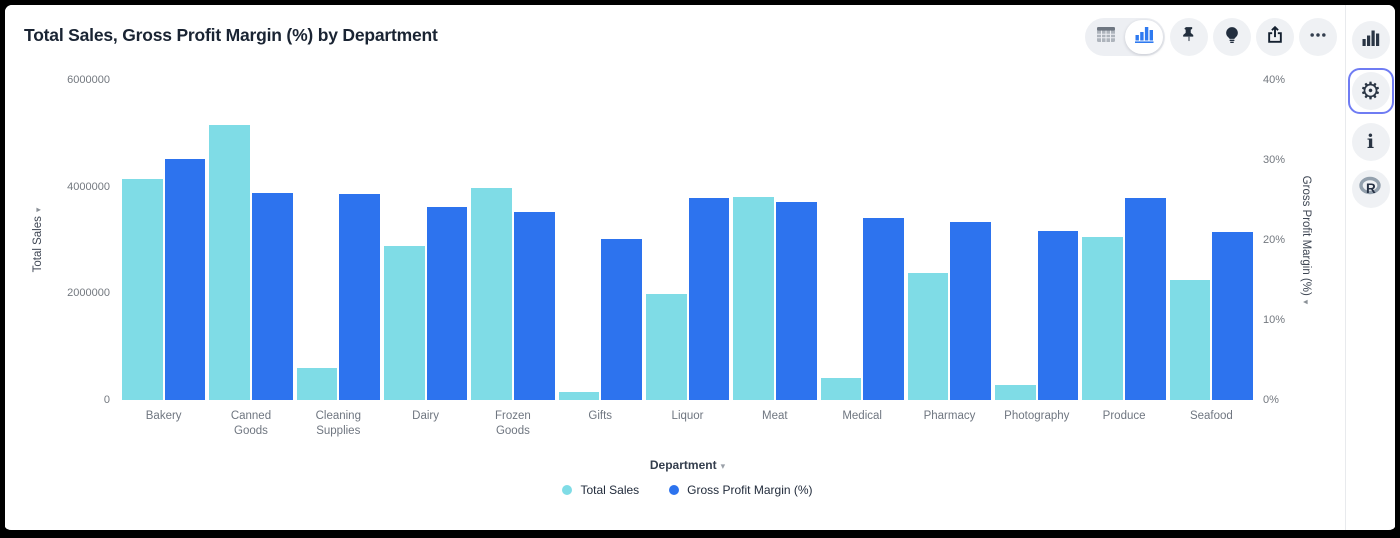 The height and width of the screenshot is (538, 1400). I want to click on tick-label: 0%, so click(1271, 400).